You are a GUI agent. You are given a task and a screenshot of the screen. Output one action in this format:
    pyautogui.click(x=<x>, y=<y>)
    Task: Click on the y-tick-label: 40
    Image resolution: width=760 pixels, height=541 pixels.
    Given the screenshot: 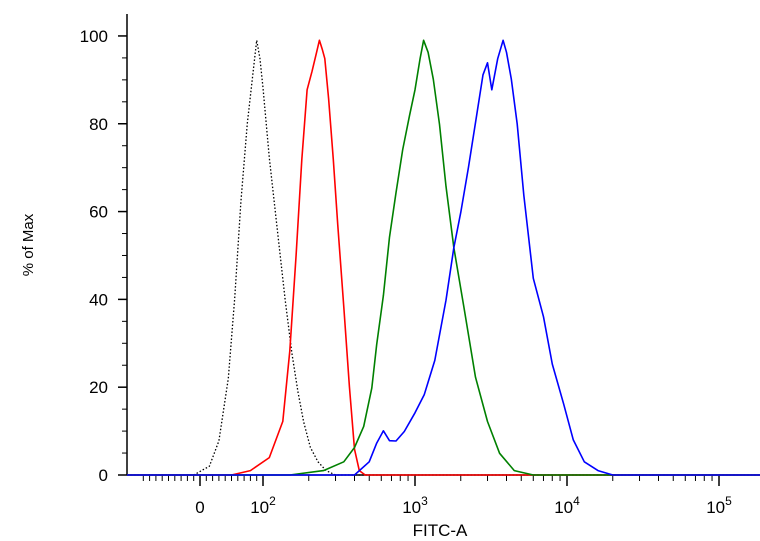 What is the action you would take?
    pyautogui.click(x=98, y=299)
    